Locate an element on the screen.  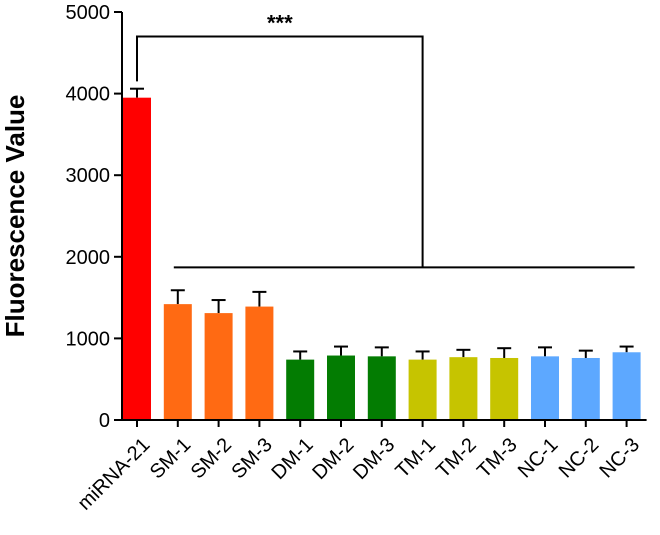
y-axis-title: Fluorescence Value is located at coordinates (15, 216).